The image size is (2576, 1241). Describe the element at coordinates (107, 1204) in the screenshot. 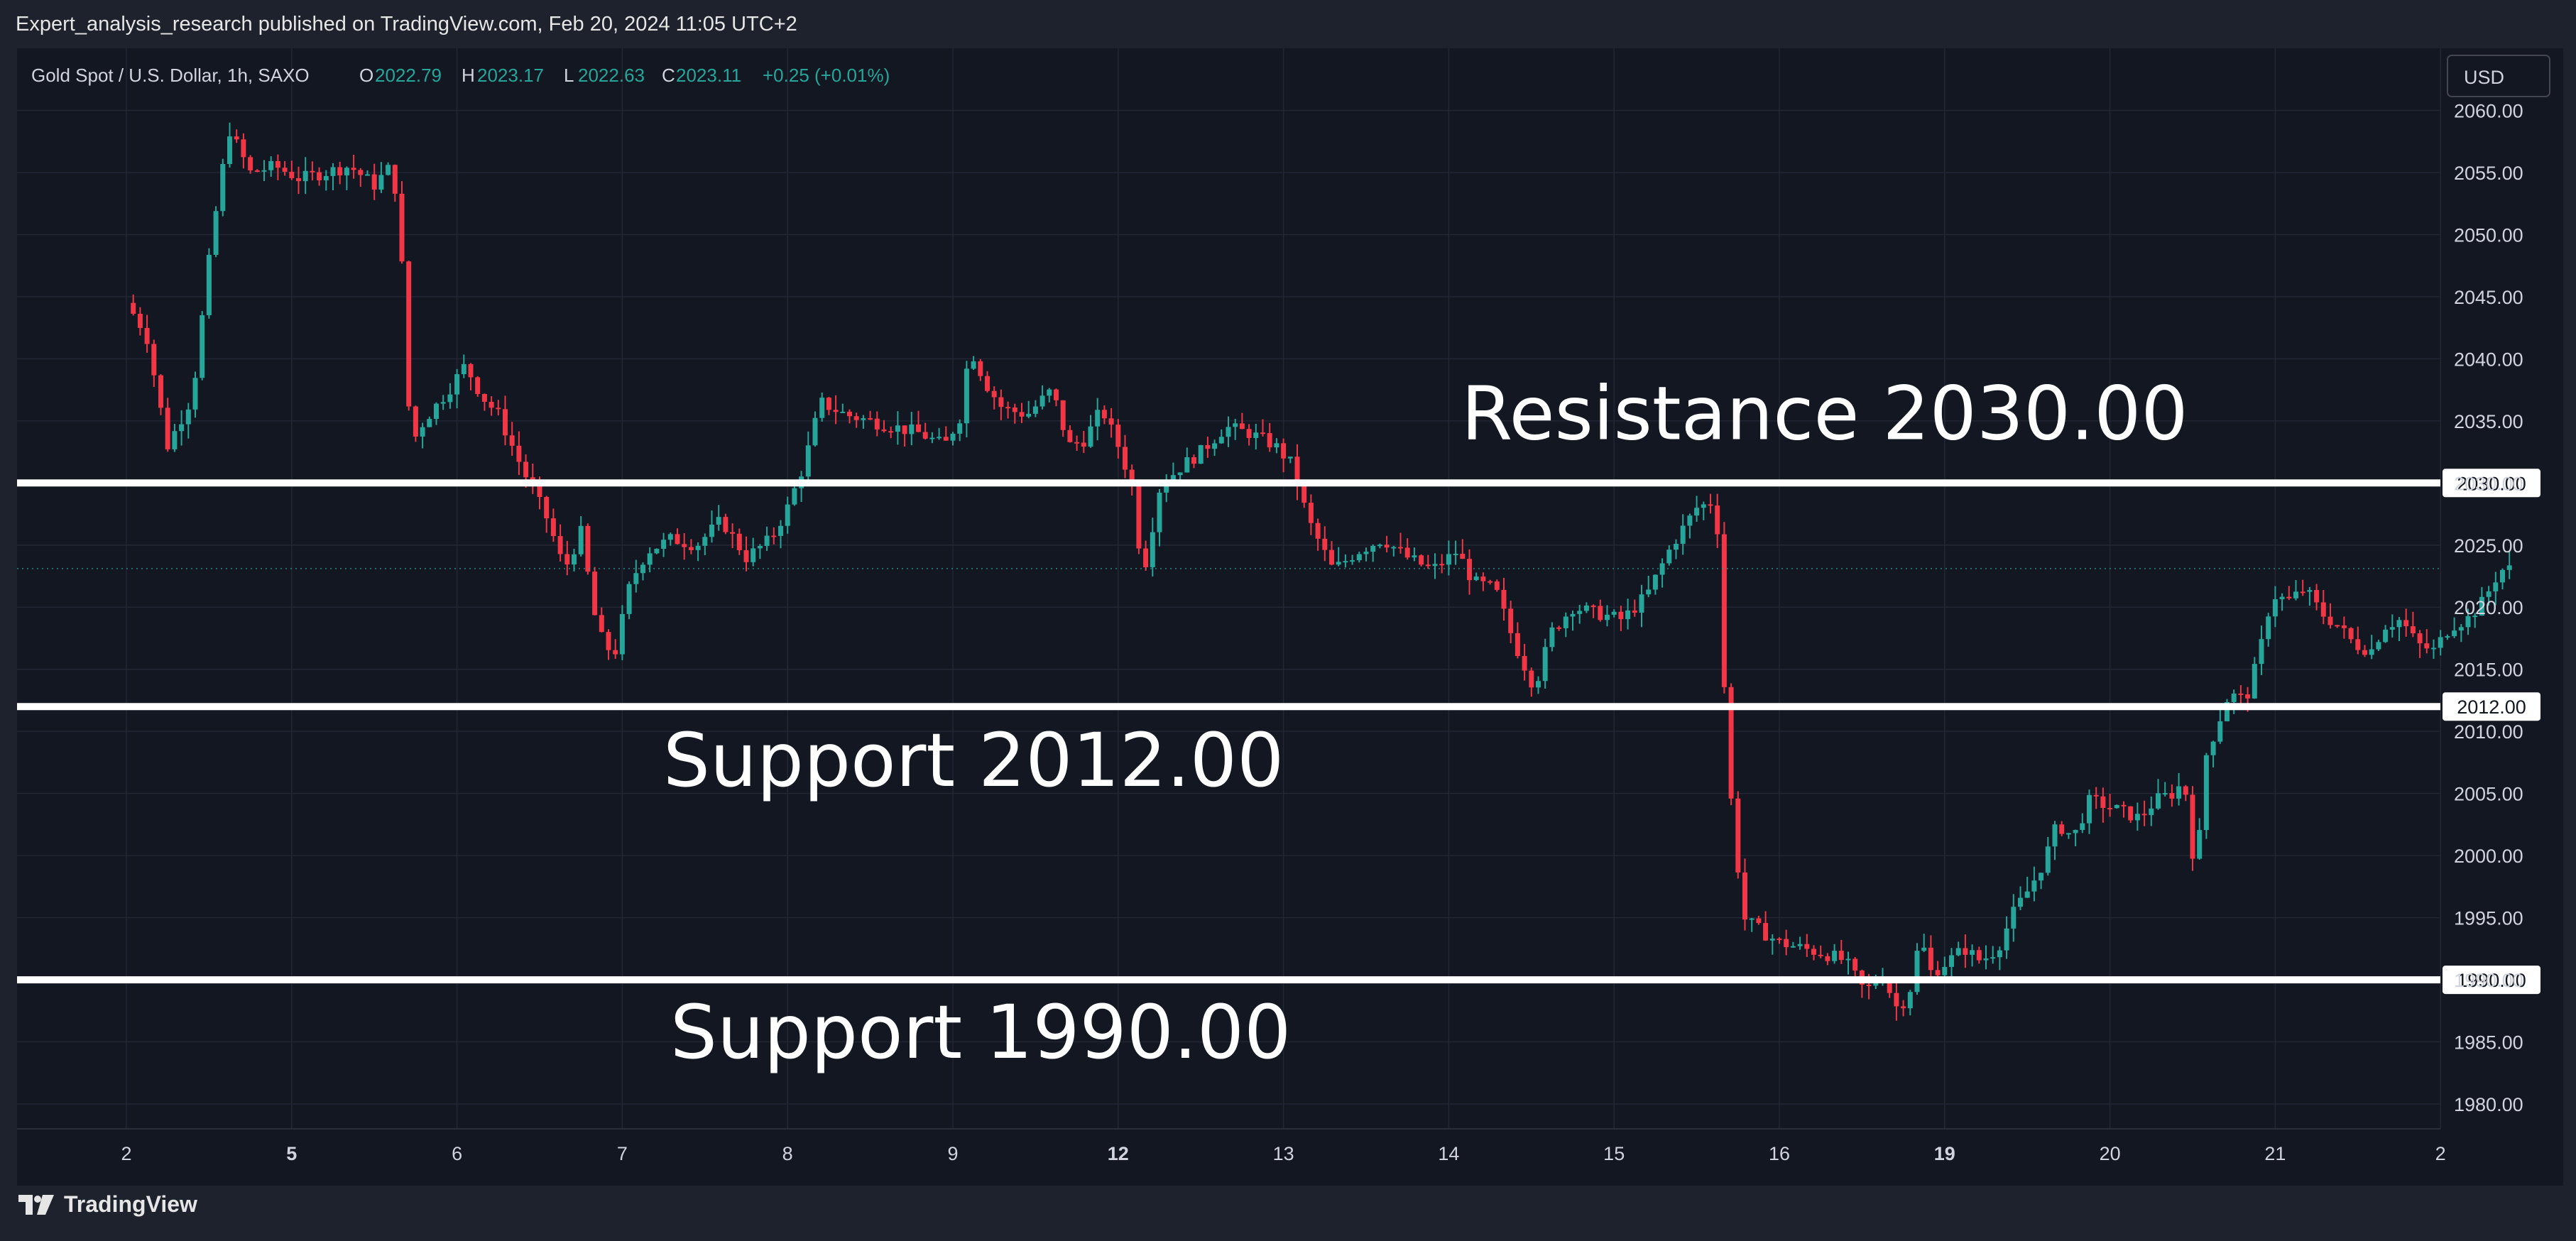

I see `tradingview-logo: TradingView` at that location.